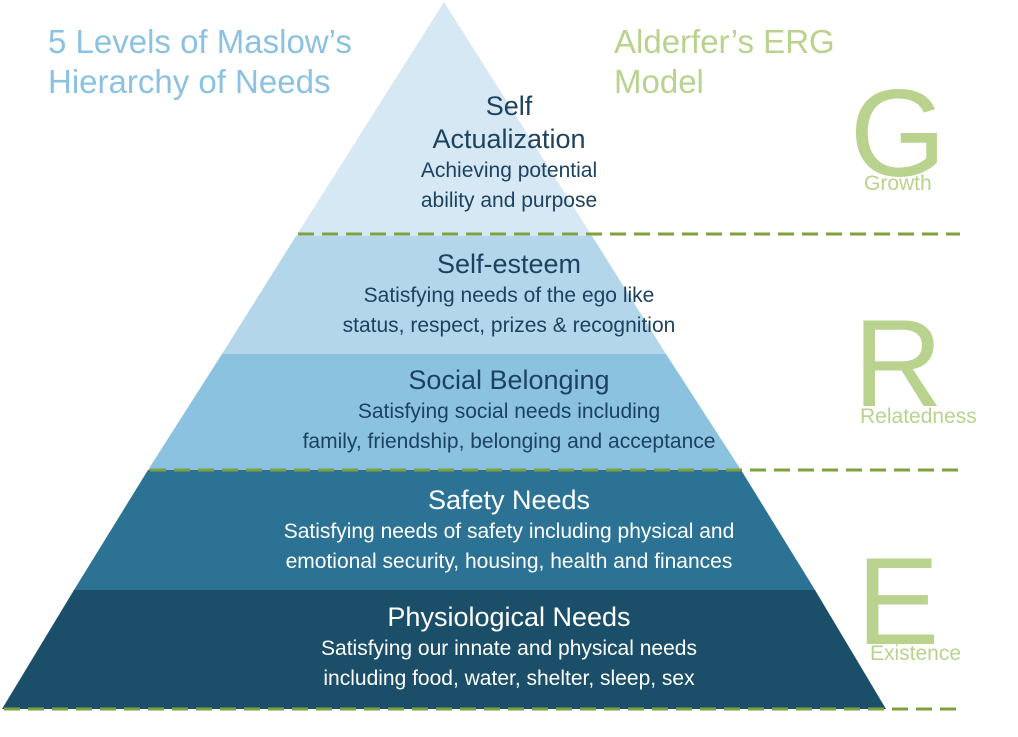  What do you see at coordinates (509, 325) in the screenshot?
I see `description-line: status, respect, prizes & recognition` at bounding box center [509, 325].